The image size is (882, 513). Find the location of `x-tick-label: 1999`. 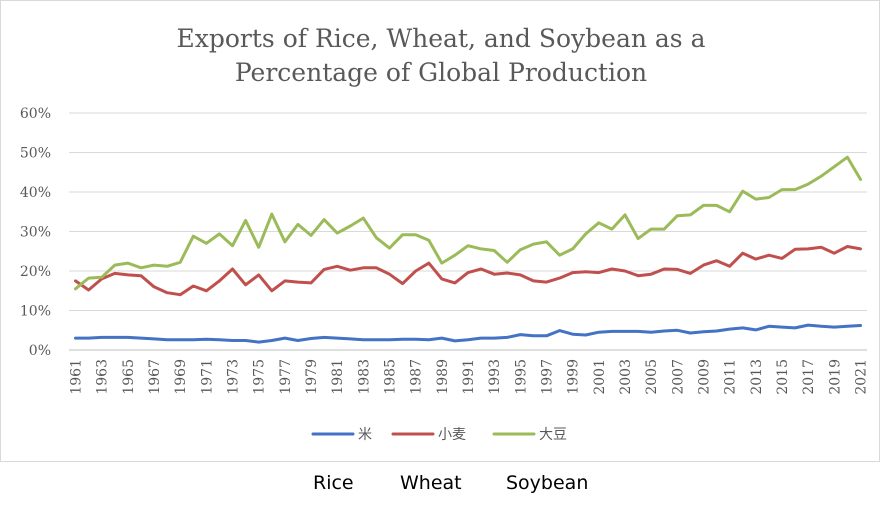

x-tick-label: 1999 is located at coordinates (574, 377).